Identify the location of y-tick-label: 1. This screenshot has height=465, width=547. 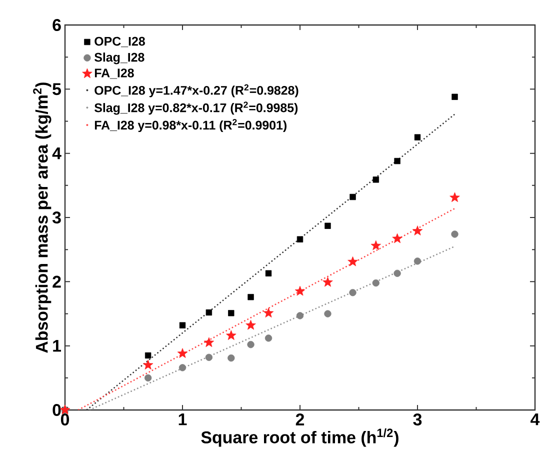
(57, 346).